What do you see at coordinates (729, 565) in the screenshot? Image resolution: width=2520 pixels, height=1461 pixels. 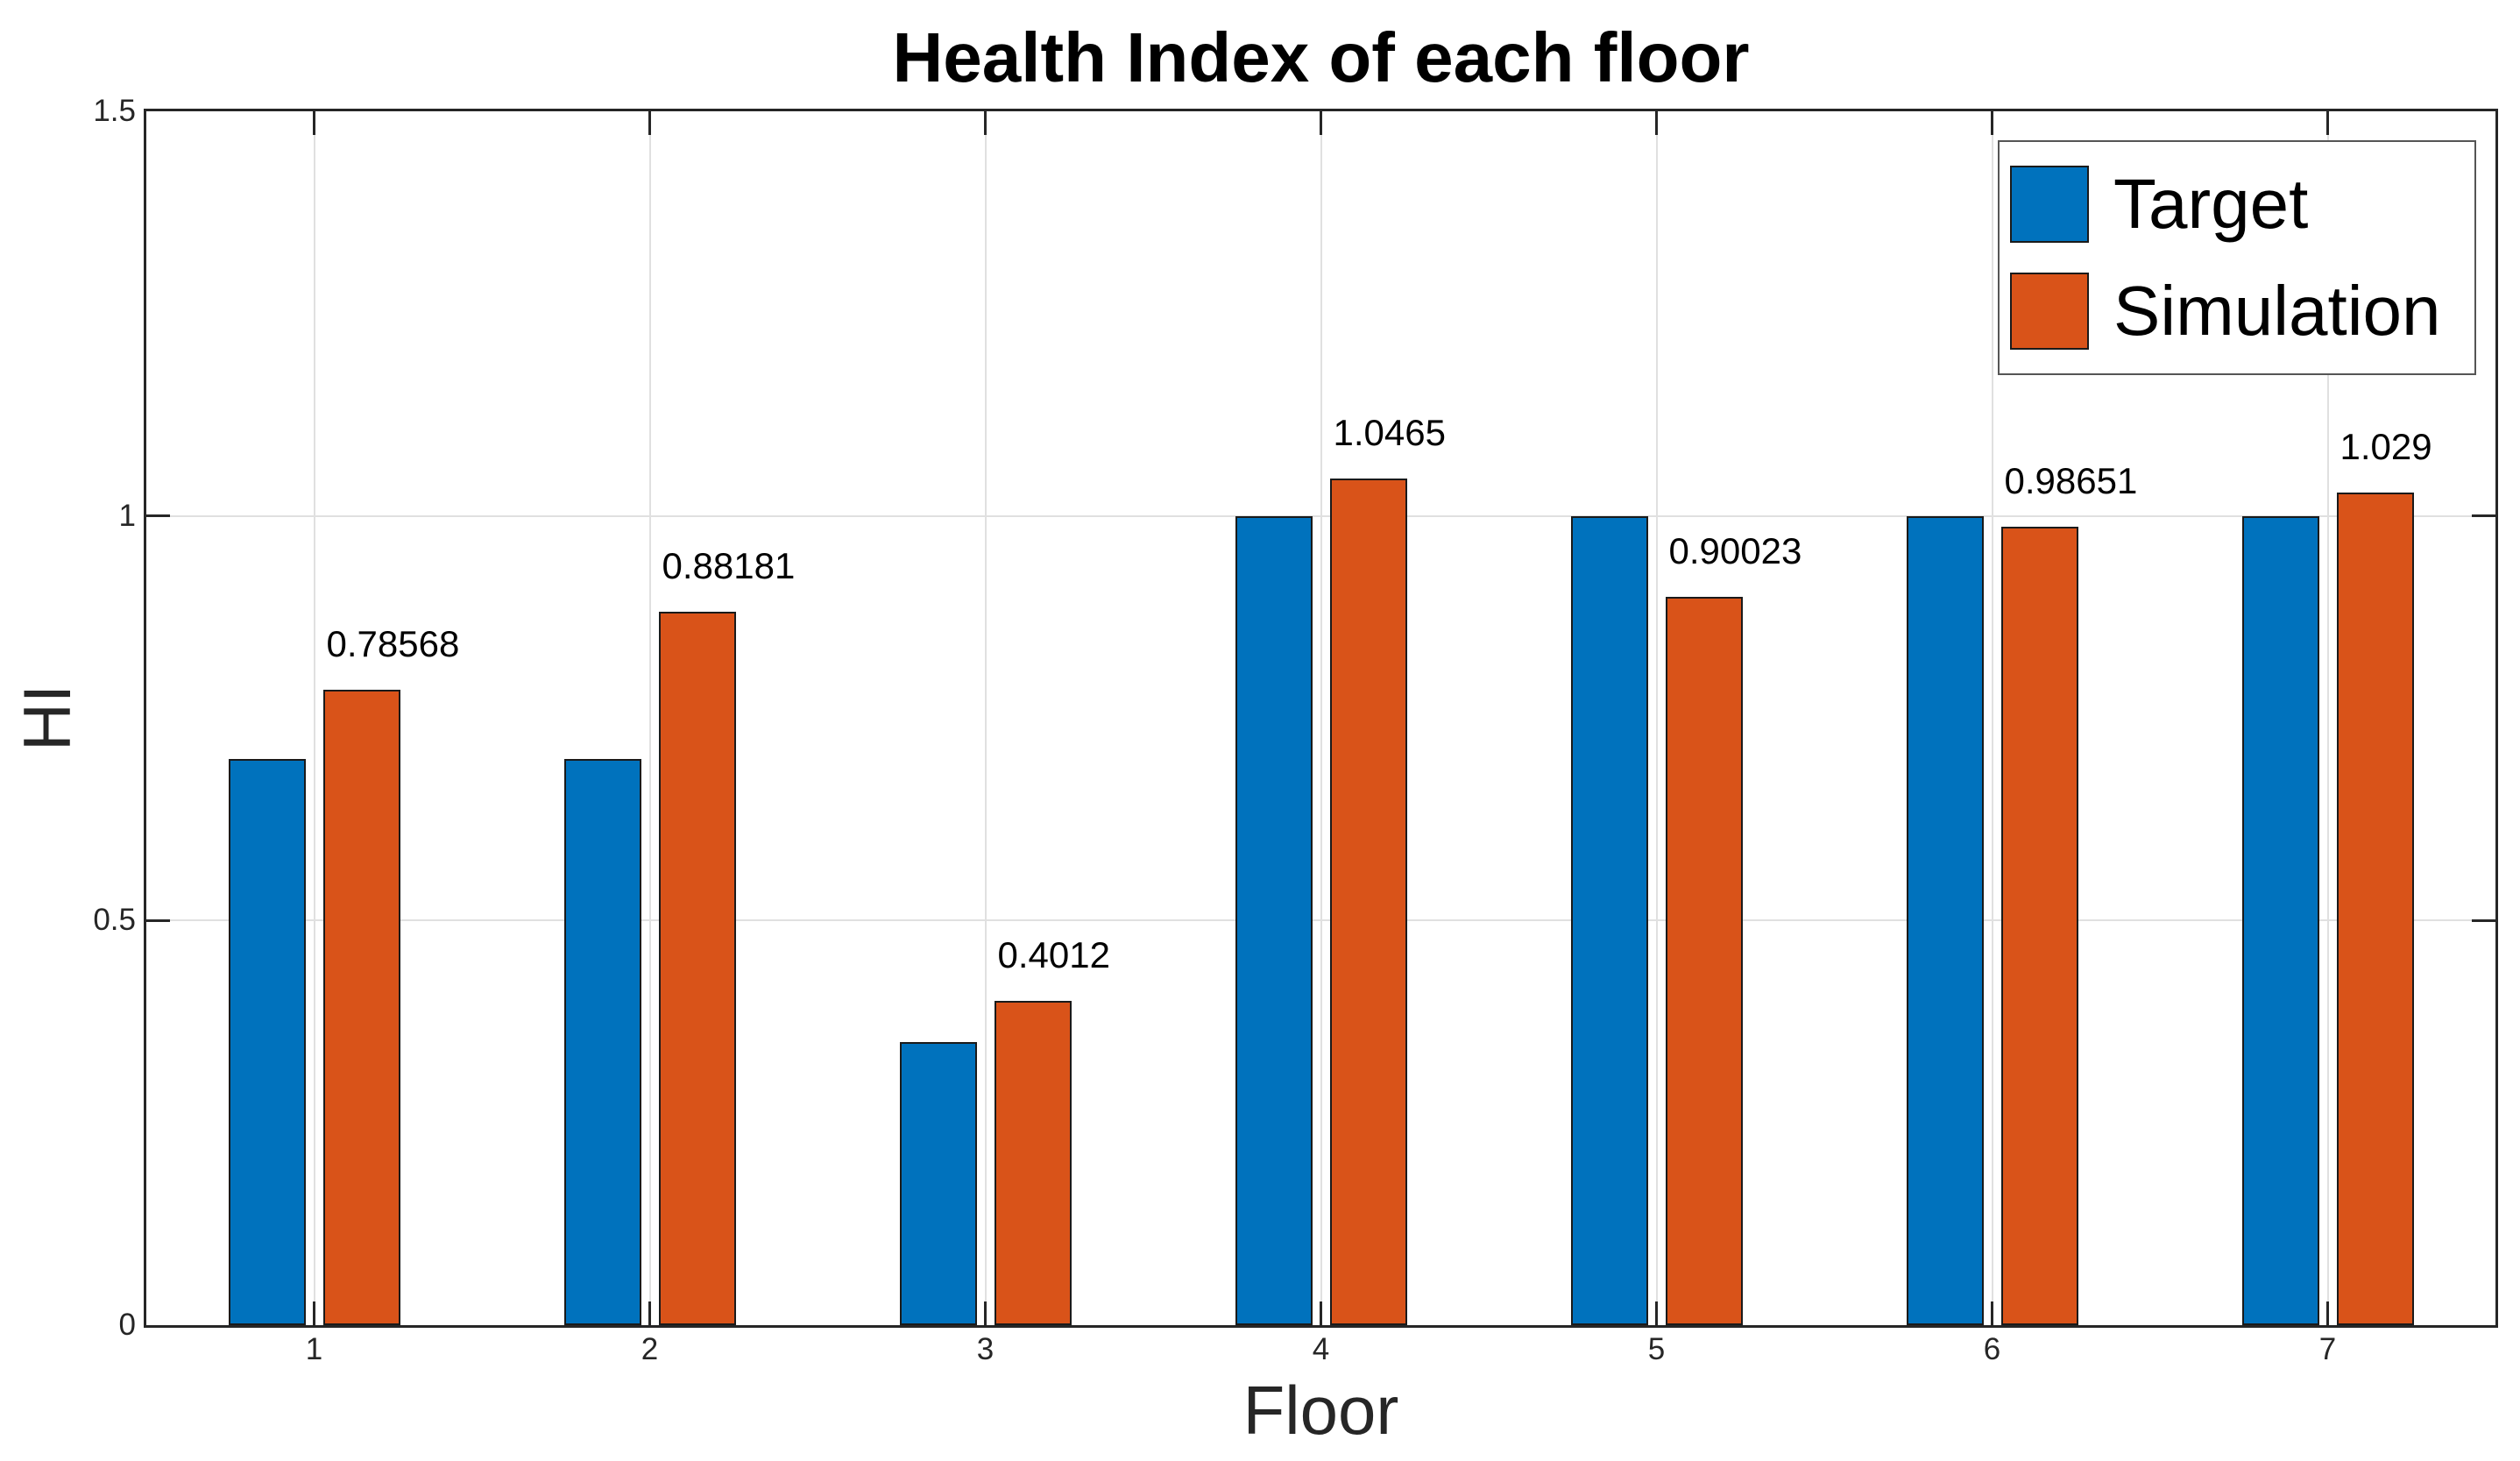 I see `value-label-floor-2: 0.88181` at bounding box center [729, 565].